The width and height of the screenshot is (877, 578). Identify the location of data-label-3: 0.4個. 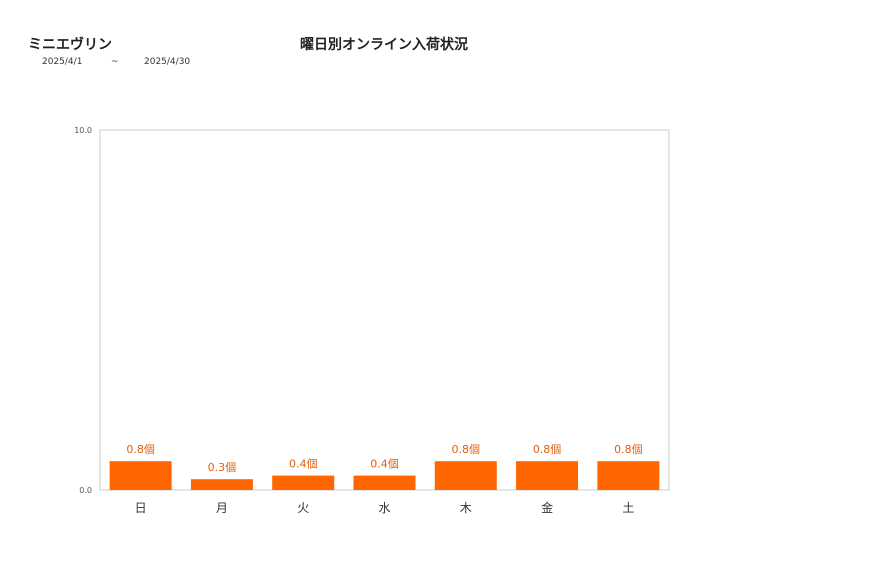
(384, 464).